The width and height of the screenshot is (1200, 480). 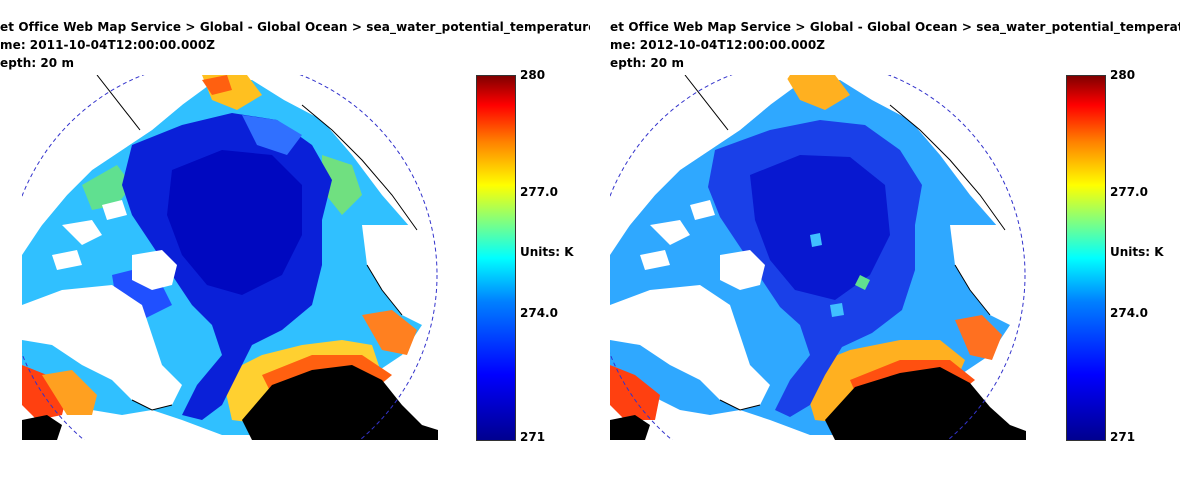 I want to click on time-line: me: 2011-10-04T12:00:00.000Z, so click(x=107, y=45).